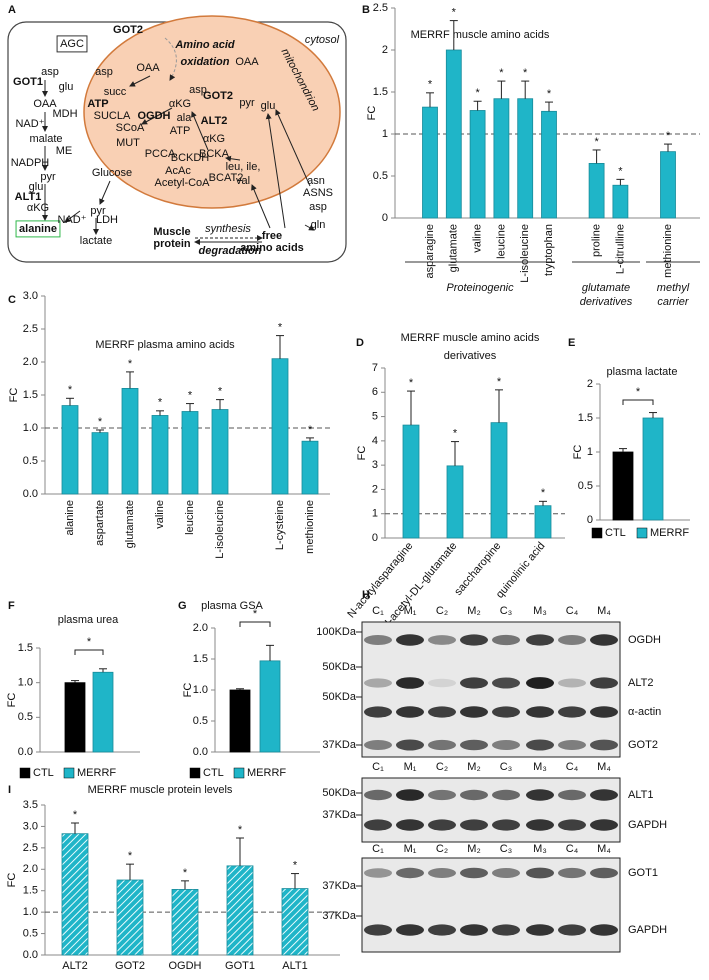 The image size is (709, 980). Describe the element at coordinates (128, 143) in the screenshot. I see `diagram-label: MUT` at that location.